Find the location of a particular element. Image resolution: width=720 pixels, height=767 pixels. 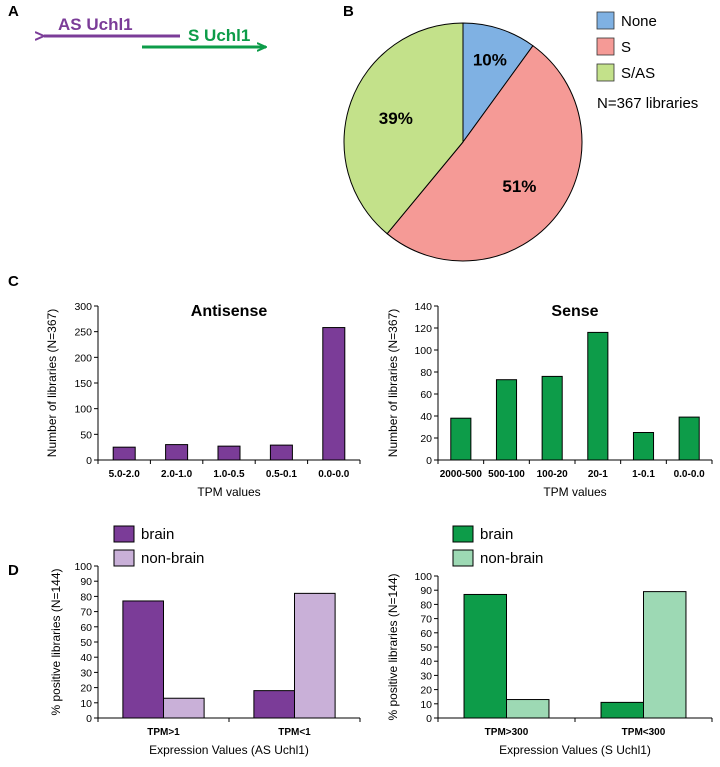

legend-label: S is located at coordinates (626, 47).